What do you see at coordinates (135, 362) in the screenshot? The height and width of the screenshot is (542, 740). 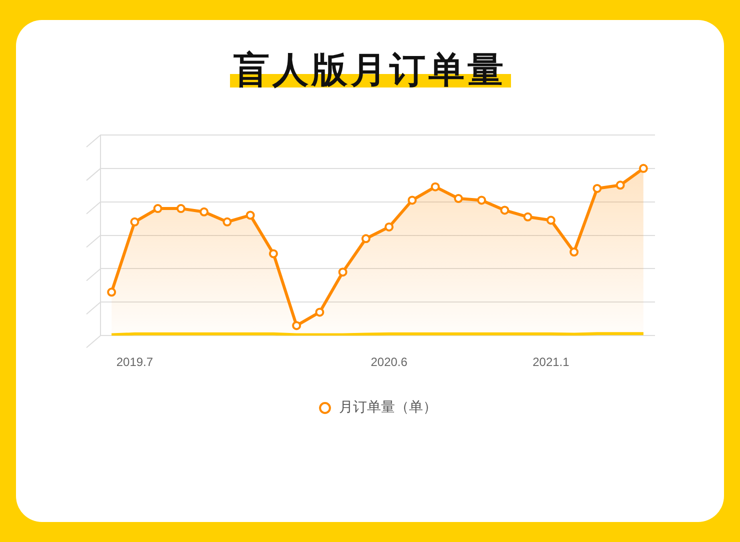 I see `x-tick-label: 2019.7` at bounding box center [135, 362].